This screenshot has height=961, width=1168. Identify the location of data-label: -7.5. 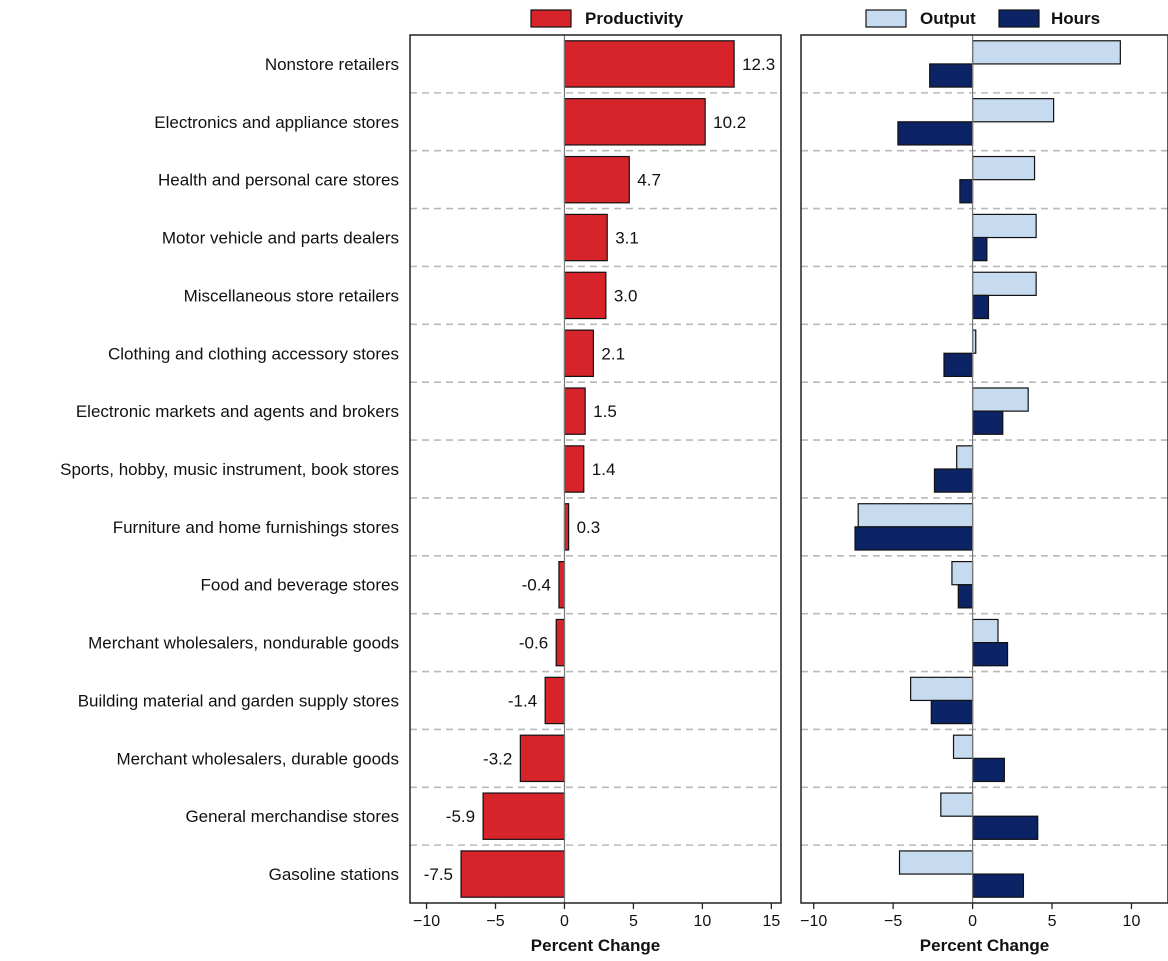
(438, 874).